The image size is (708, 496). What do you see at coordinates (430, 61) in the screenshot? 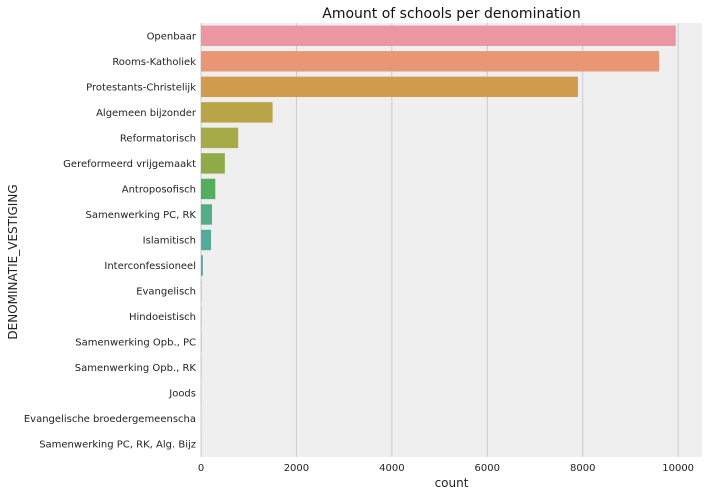
I see `bar-rooms-katholiek` at bounding box center [430, 61].